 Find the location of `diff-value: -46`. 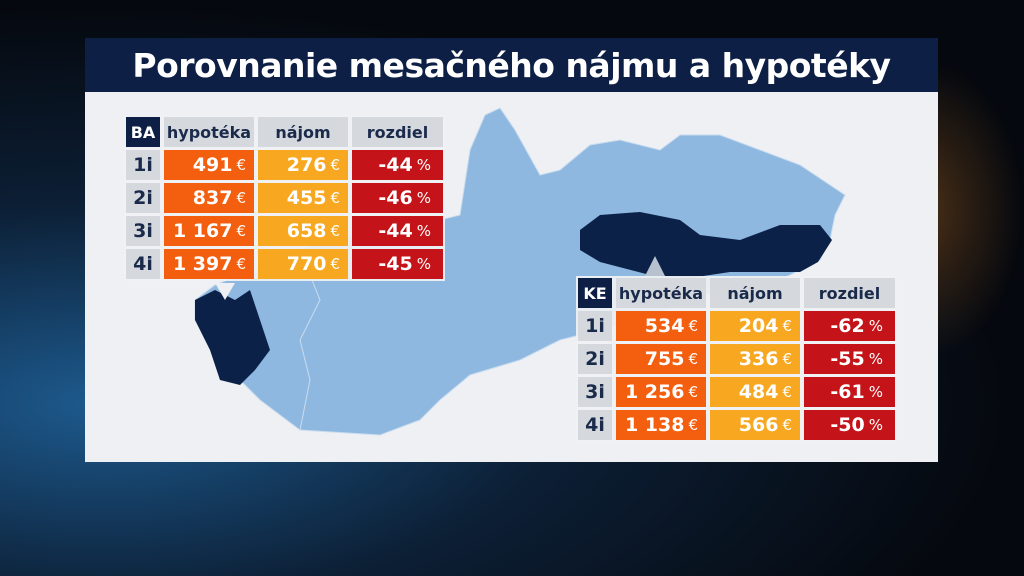

diff-value: -46 is located at coordinates (395, 198).